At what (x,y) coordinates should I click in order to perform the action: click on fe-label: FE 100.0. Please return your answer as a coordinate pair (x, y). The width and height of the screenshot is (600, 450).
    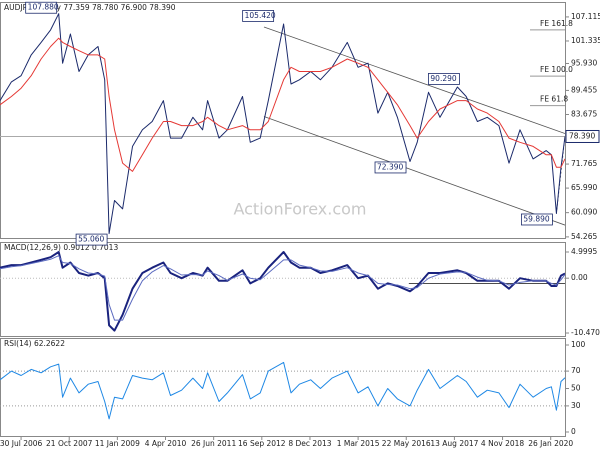
    Looking at the image, I should click on (556, 69).